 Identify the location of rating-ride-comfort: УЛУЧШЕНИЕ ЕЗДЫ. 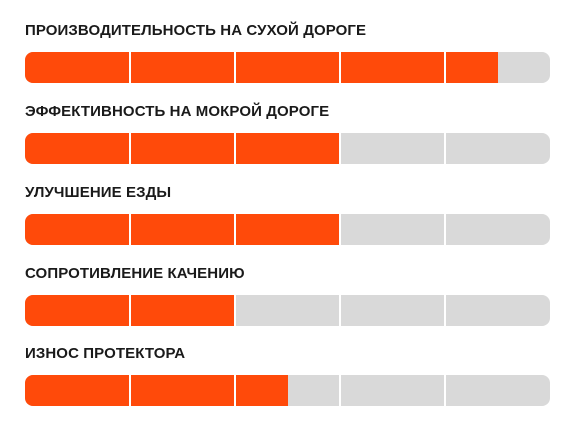
(287, 214).